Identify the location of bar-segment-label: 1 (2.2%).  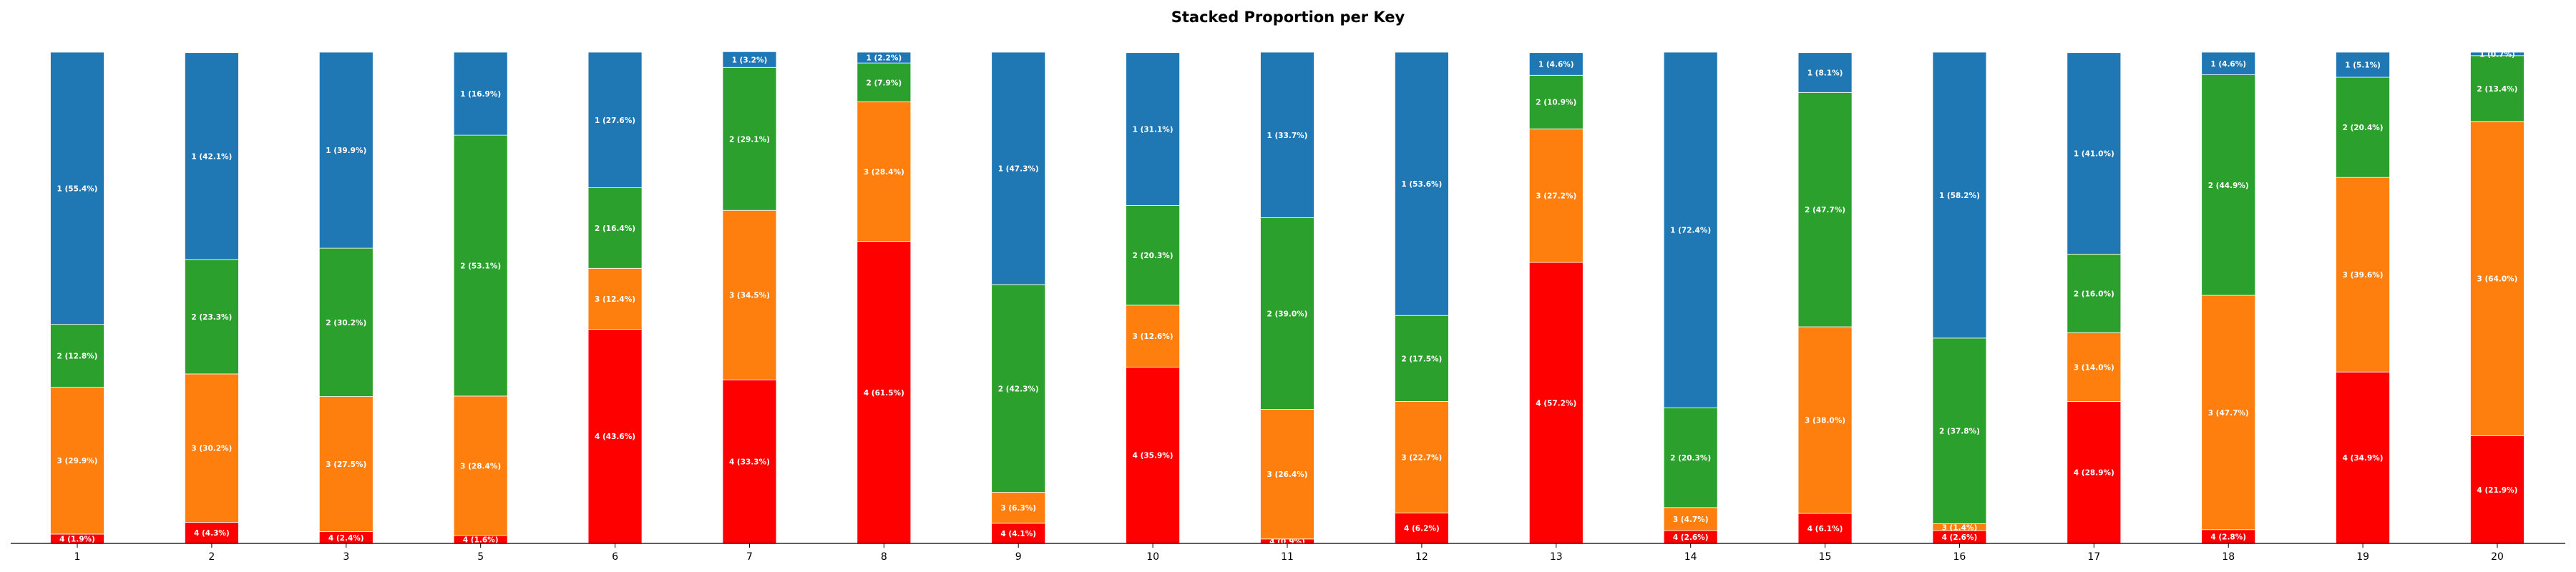
(884, 58).